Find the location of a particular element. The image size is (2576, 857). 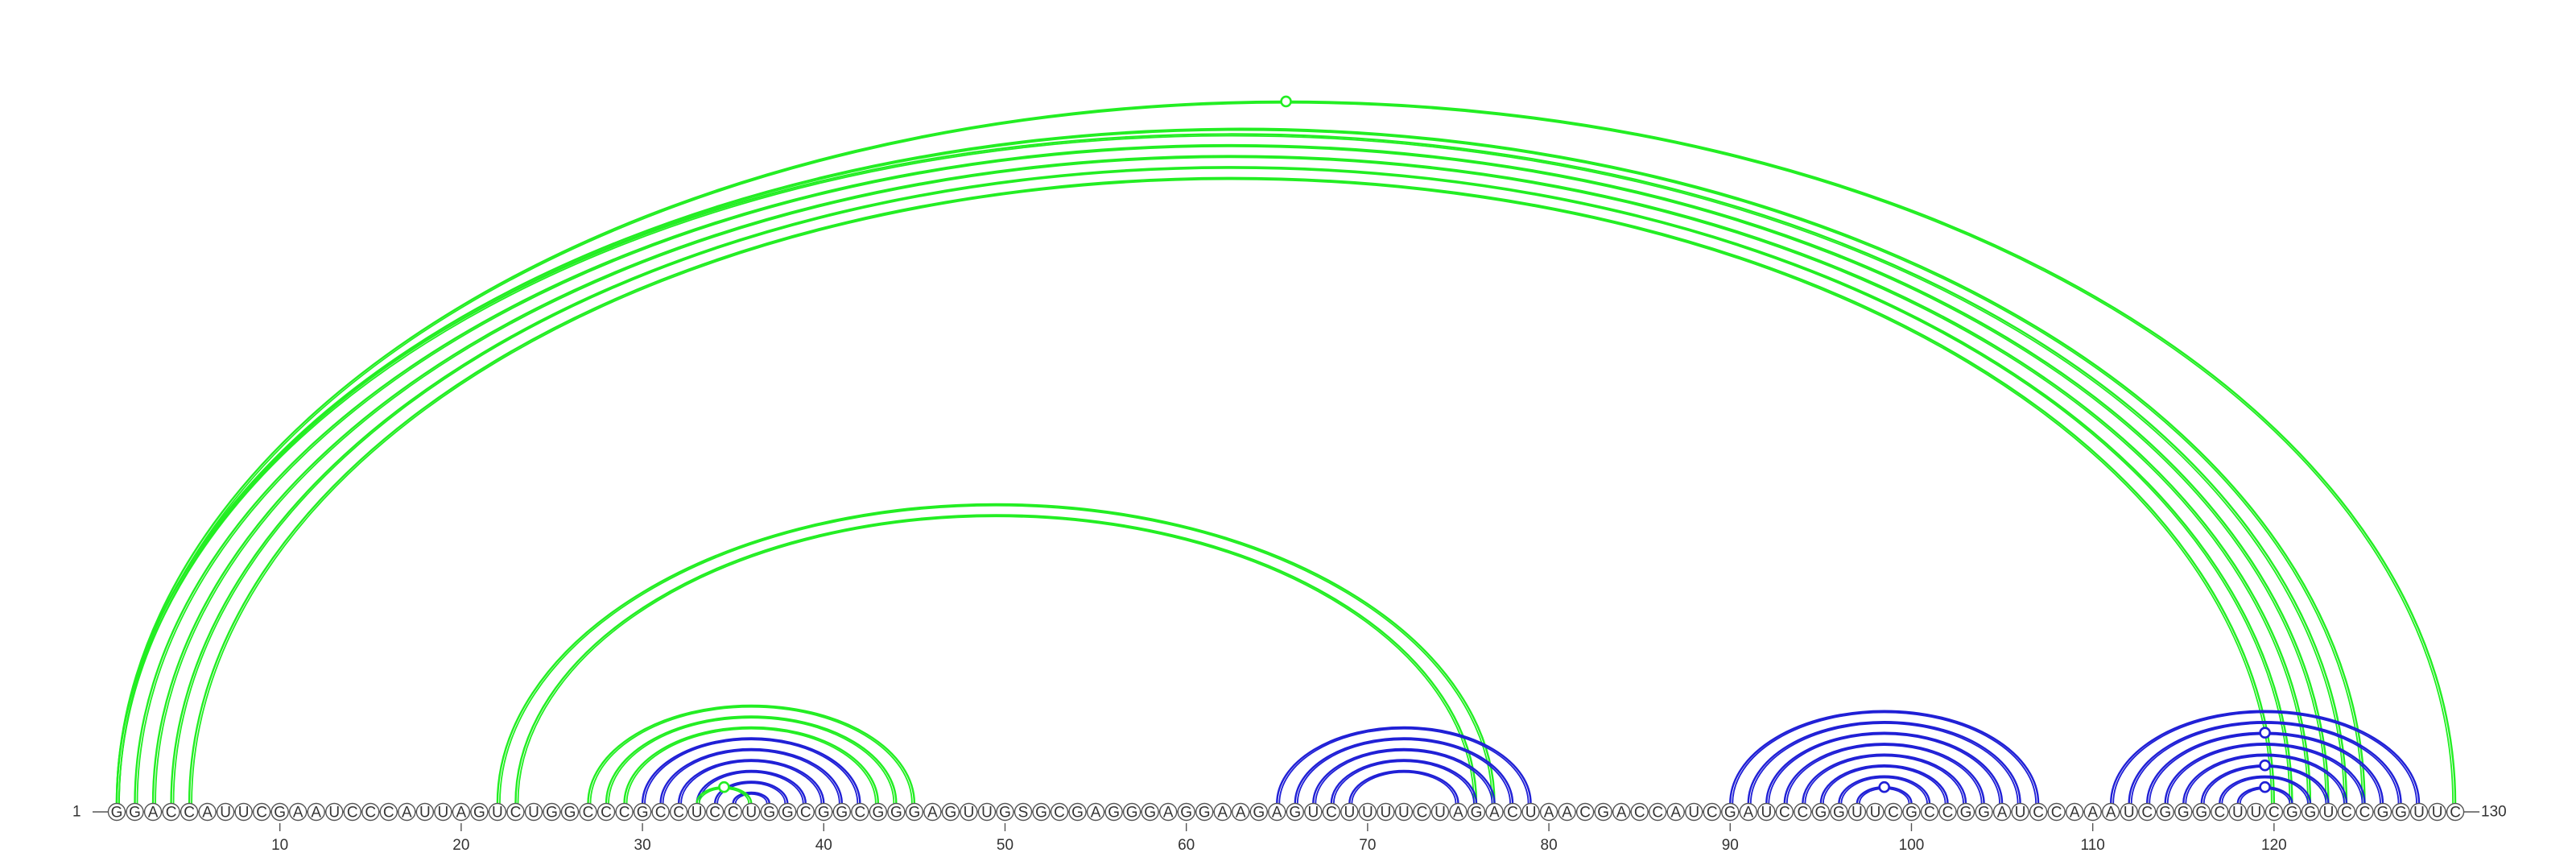

position-tick: 110 is located at coordinates (2093, 838).